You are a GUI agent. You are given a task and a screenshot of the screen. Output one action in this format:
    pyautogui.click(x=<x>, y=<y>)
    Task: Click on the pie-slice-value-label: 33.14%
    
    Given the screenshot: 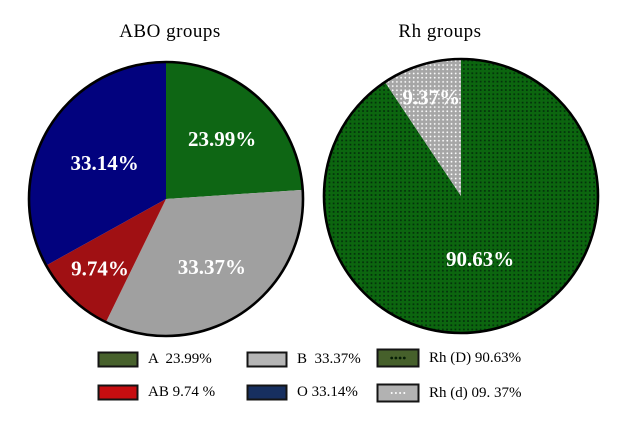 What is the action you would take?
    pyautogui.click(x=104, y=163)
    